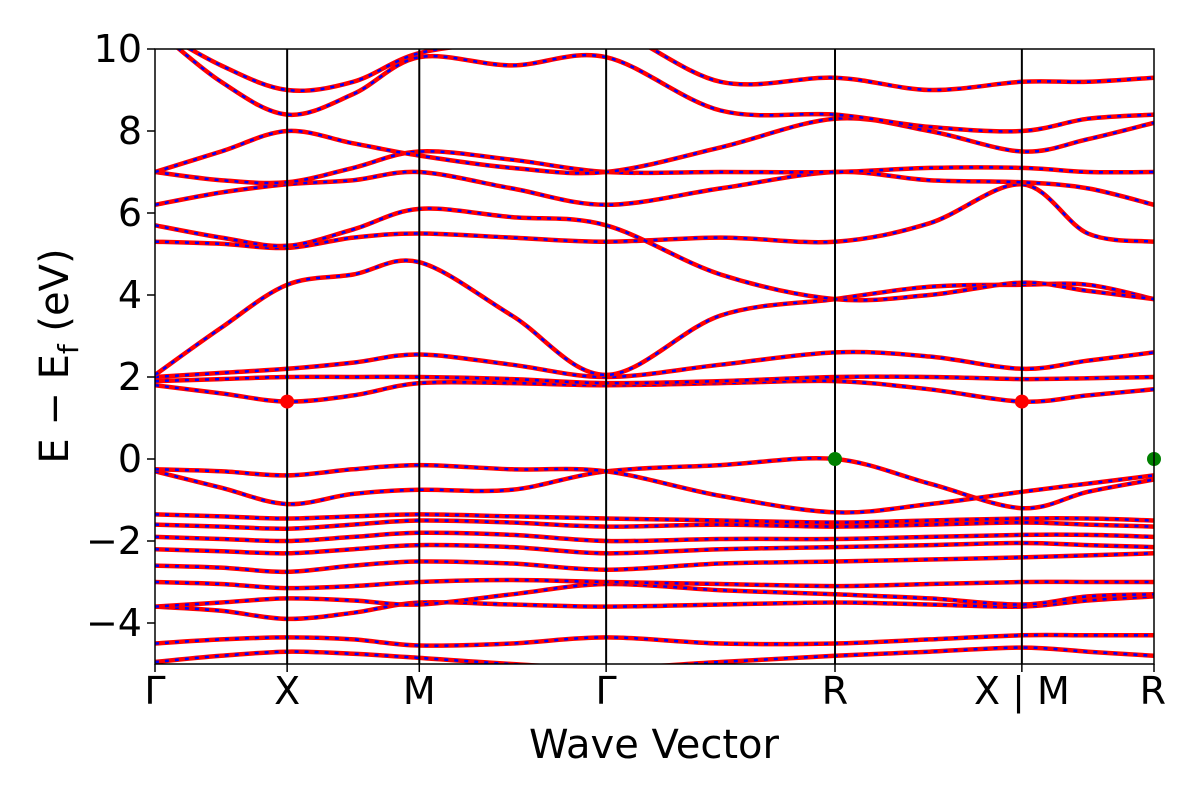 The image size is (1200, 800). What do you see at coordinates (154, 691) in the screenshot?
I see `x-tick-label-0: Γ` at bounding box center [154, 691].